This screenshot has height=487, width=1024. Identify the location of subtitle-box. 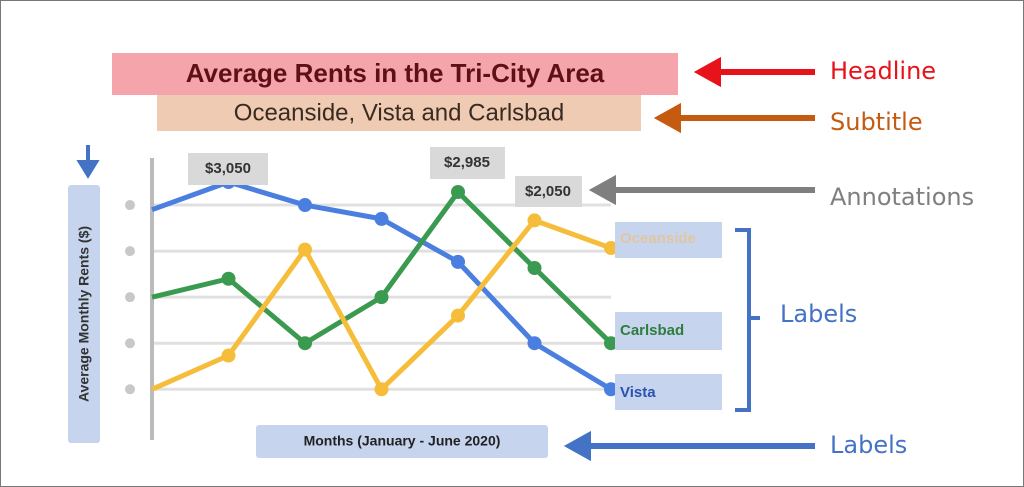
(399, 113).